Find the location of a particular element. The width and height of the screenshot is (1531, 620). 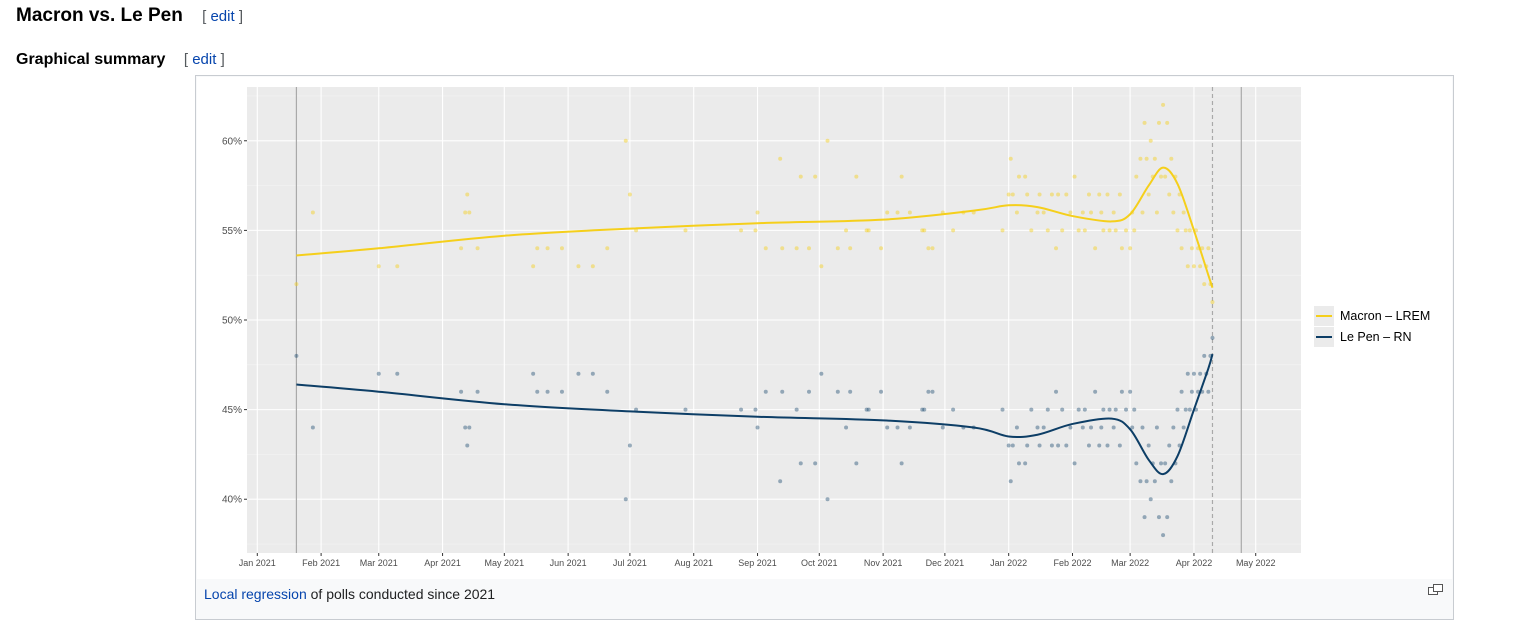

section-edit: [ edit ] is located at coordinates (222, 16).